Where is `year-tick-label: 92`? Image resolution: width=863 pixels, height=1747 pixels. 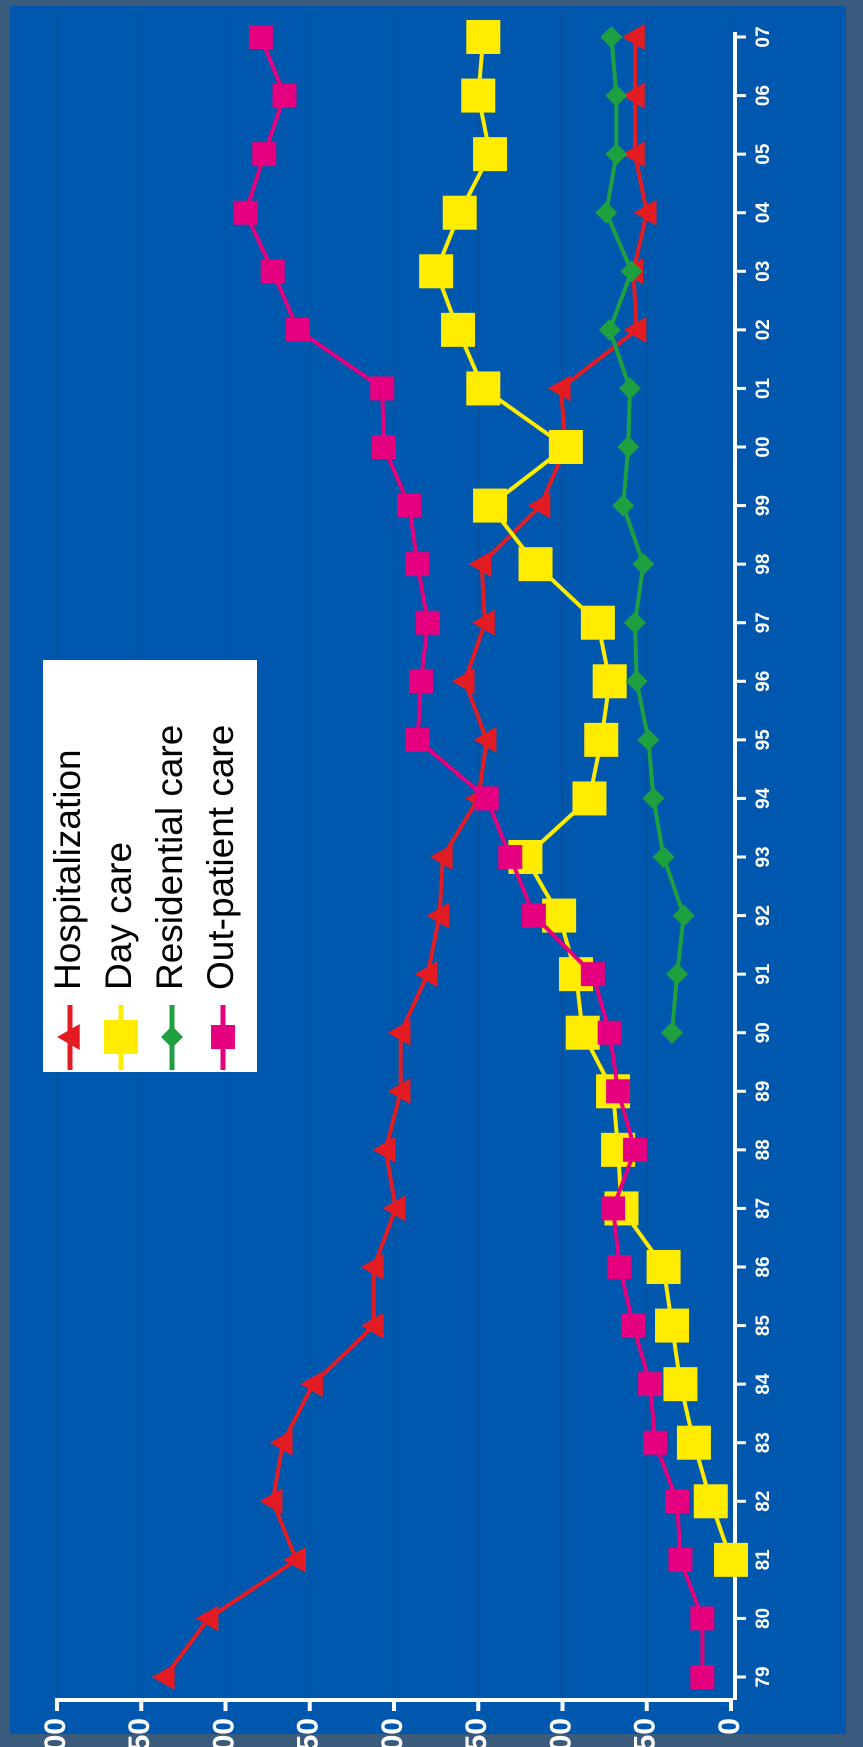
year-tick-label: 92 is located at coordinates (763, 915).